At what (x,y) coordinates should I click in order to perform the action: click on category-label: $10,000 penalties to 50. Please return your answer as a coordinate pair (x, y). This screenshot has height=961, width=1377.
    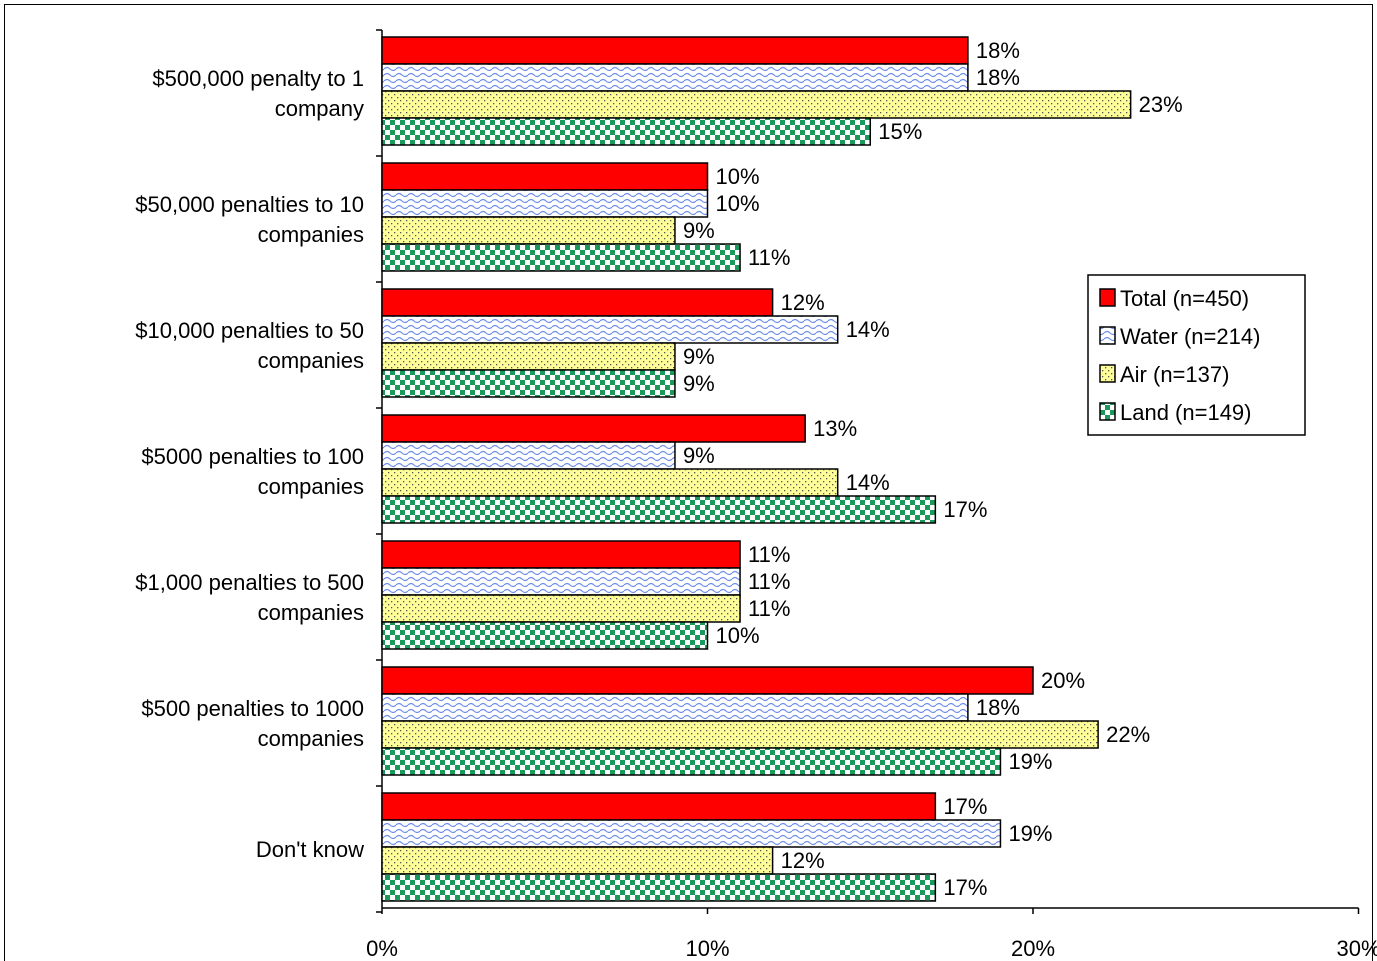
    Looking at the image, I should click on (249, 330).